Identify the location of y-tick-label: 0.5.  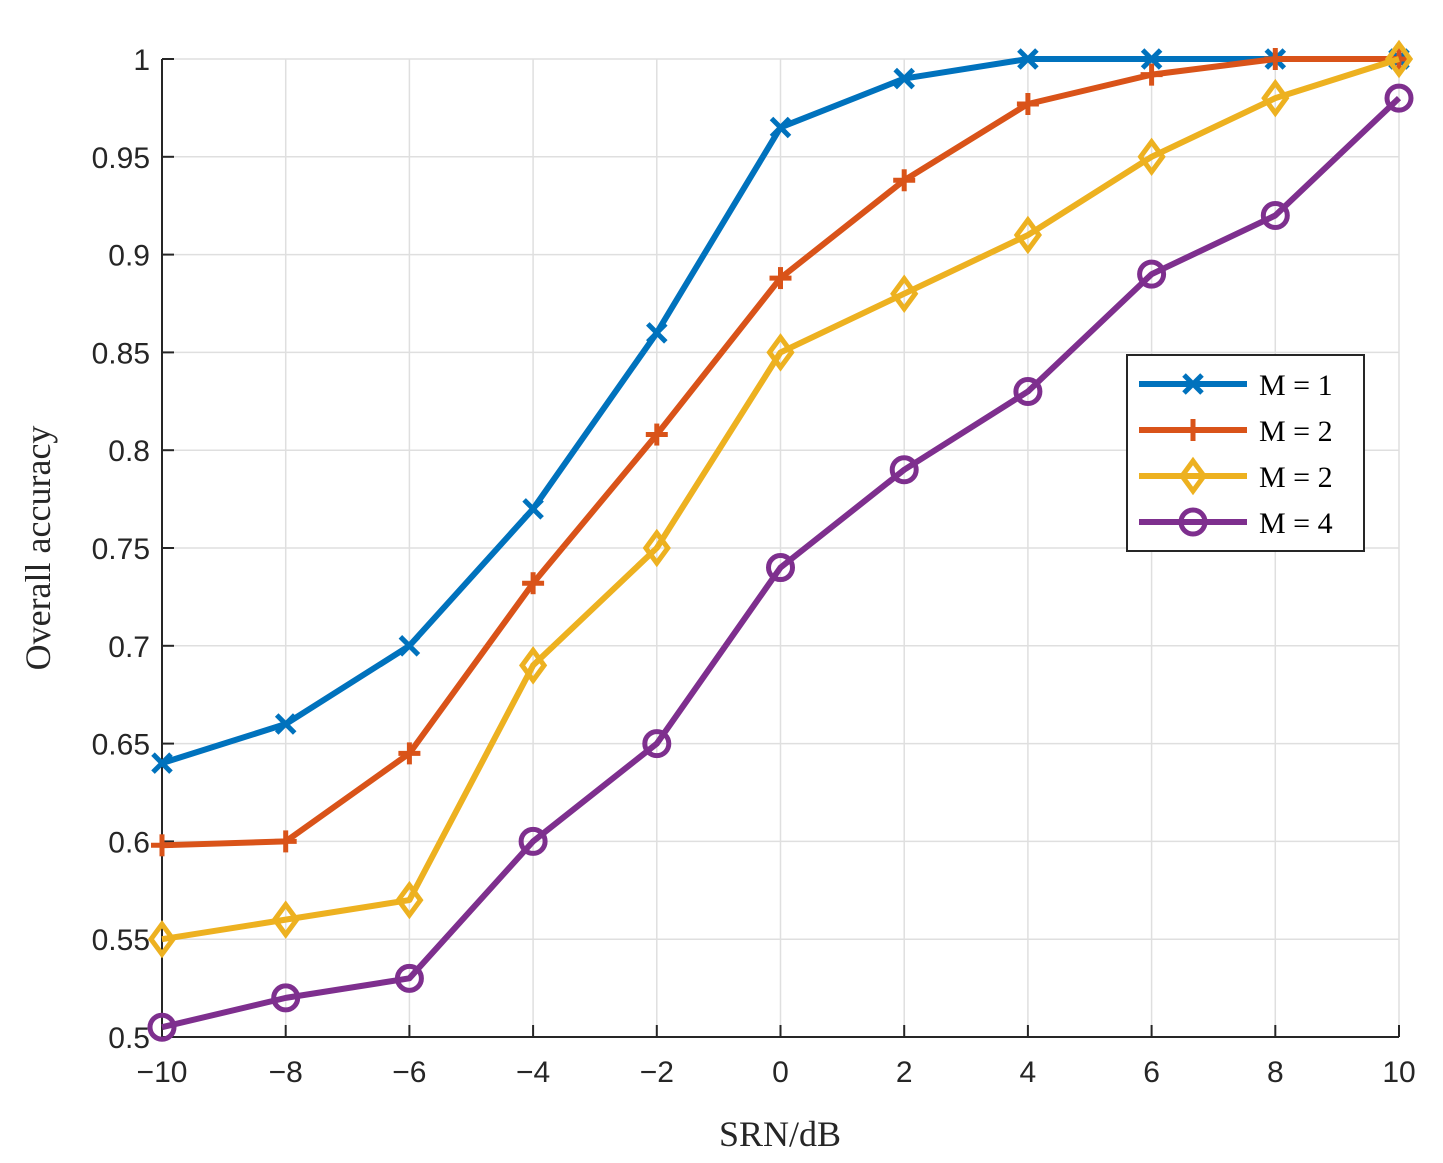
(129, 1038).